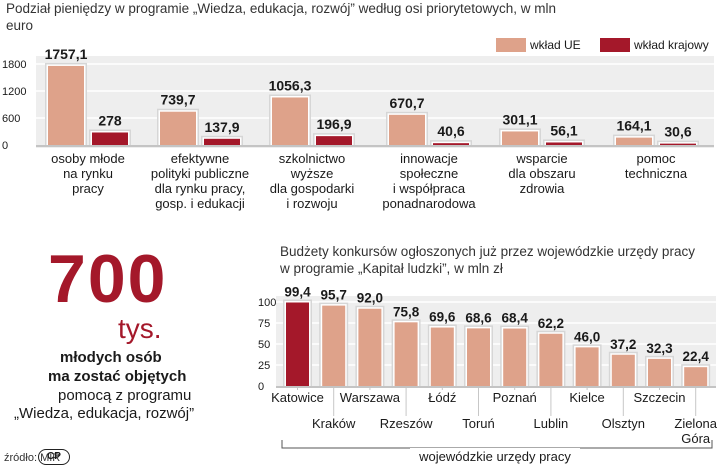 This screenshot has height=467, width=720. Describe the element at coordinates (370, 397) in the screenshot. I see `chart2-category-label: Warszawa` at that location.